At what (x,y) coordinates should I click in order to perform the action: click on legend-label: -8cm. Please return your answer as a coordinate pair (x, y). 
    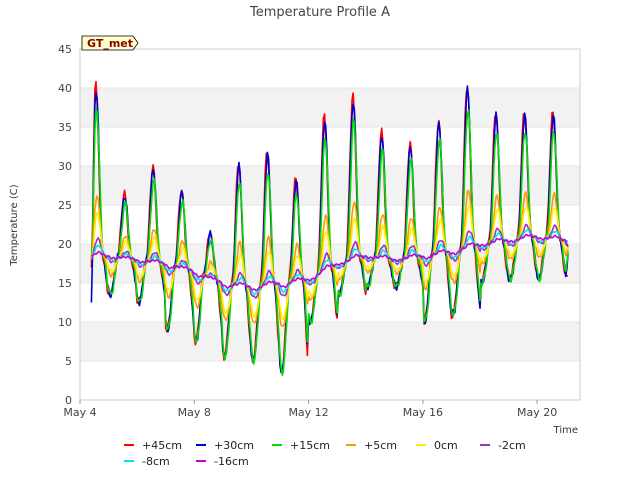
    Looking at the image, I should click on (156, 461).